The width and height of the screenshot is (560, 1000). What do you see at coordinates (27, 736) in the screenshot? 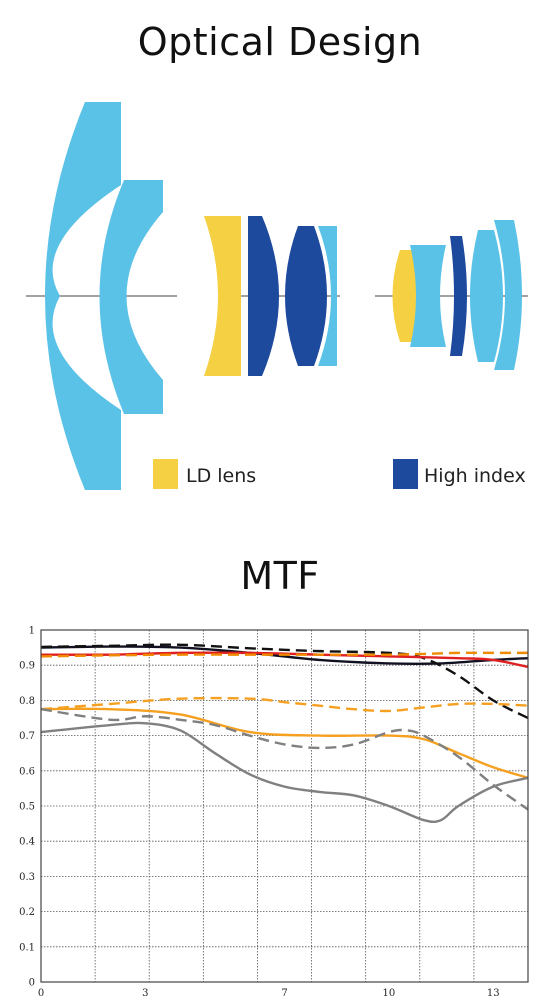
I see `y-tick-label: 0.7` at bounding box center [27, 736].